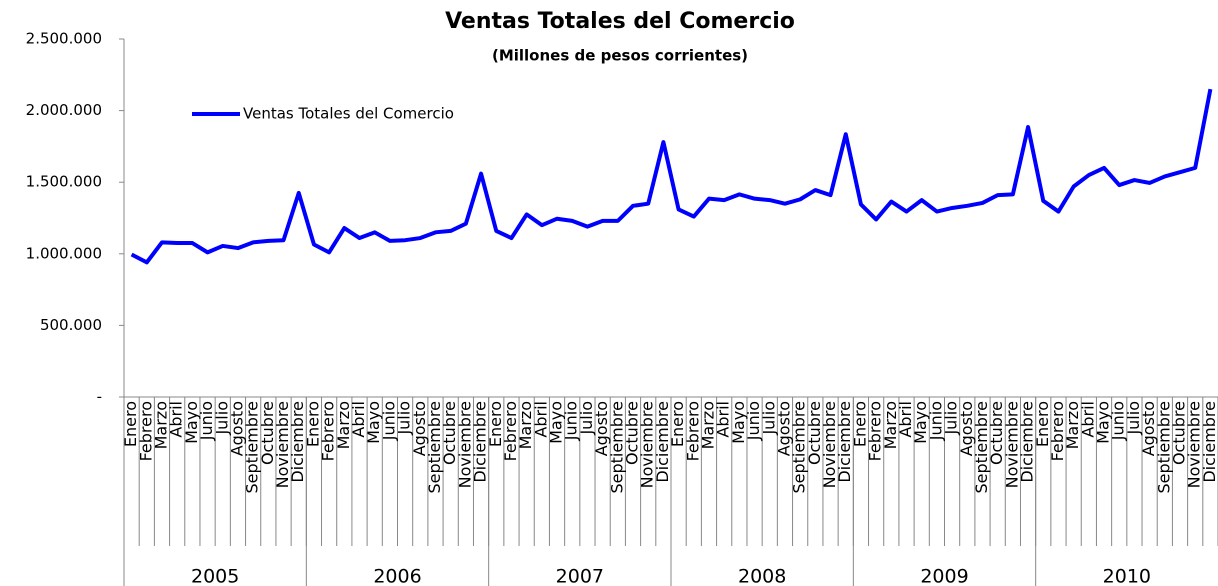 The image size is (1218, 586). I want to click on group-label: 2010, so click(1127, 576).